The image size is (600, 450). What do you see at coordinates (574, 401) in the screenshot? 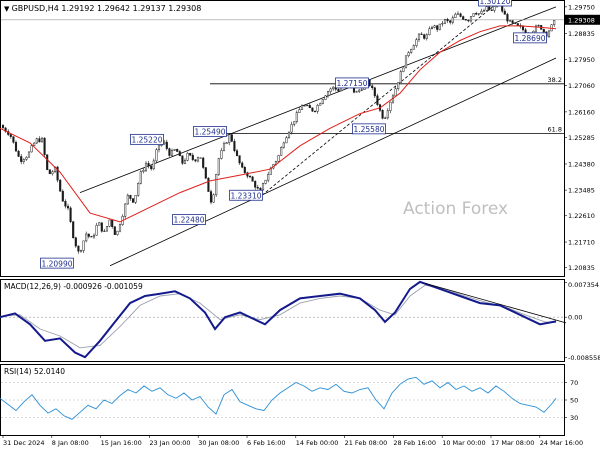
I see `rsi-y-tick-label: 50` at bounding box center [574, 401].